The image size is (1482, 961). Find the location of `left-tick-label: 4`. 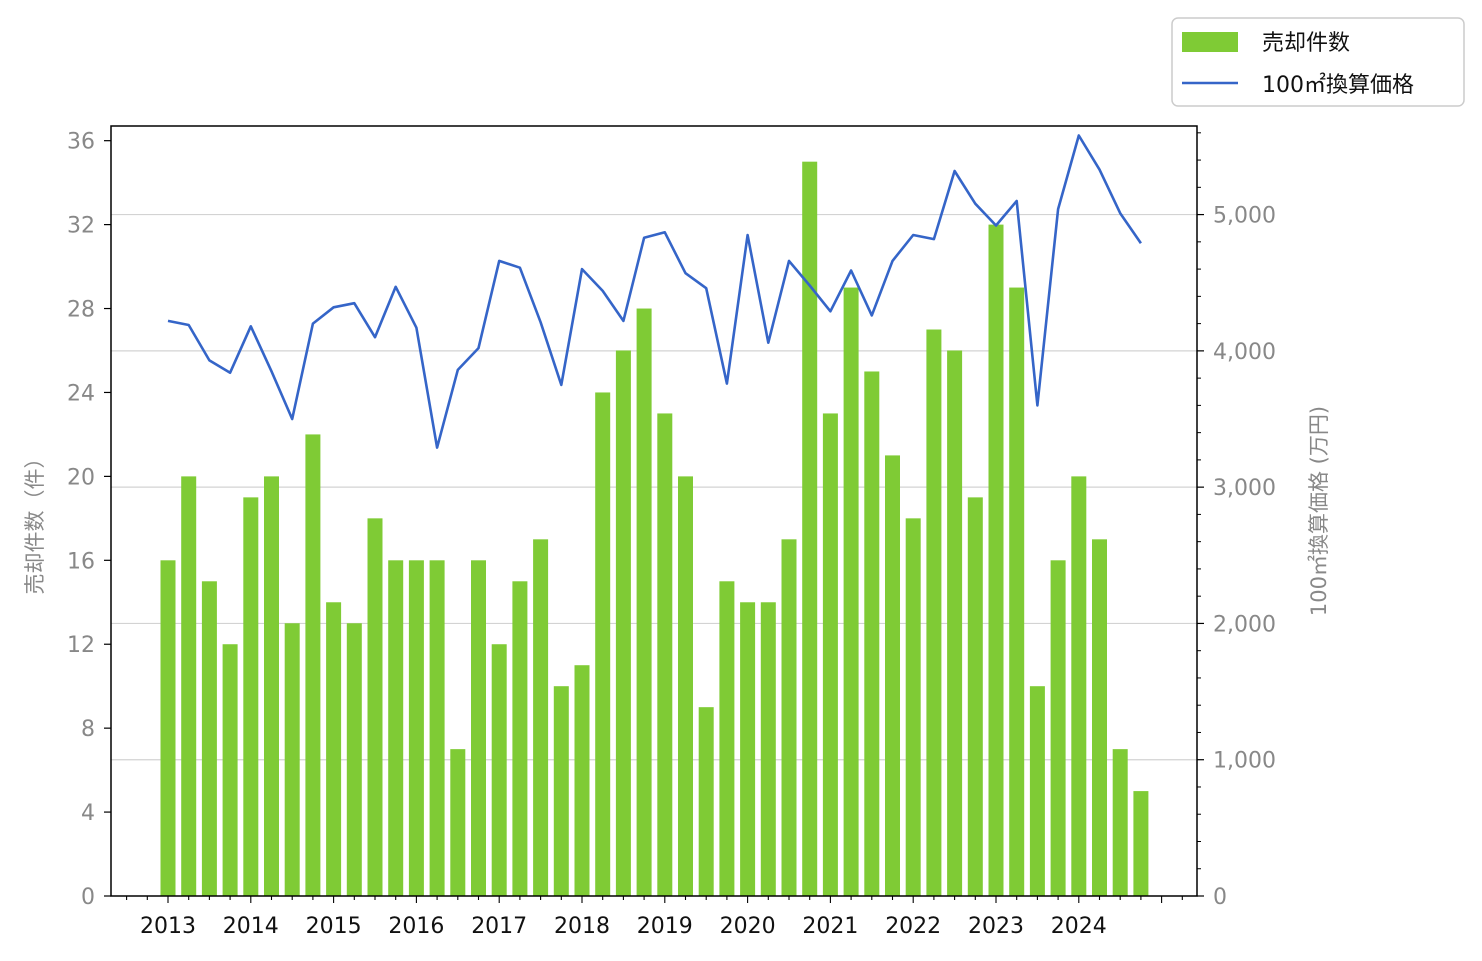

left-tick-label: 4 is located at coordinates (88, 813).